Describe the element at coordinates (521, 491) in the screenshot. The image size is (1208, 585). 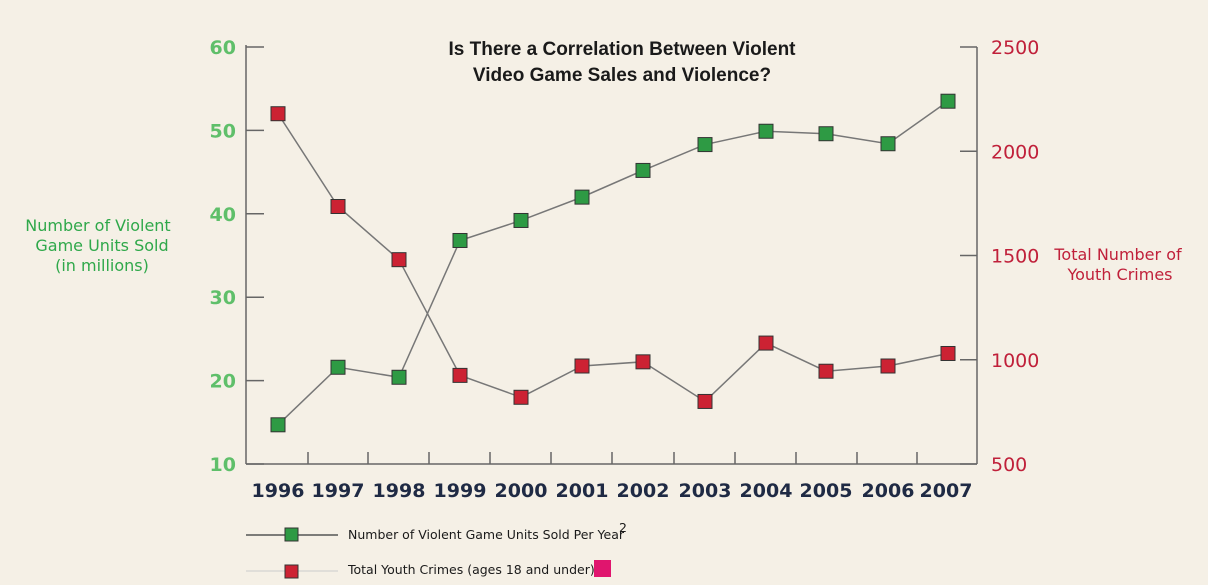
I see `x-tick-label: 2000` at that location.